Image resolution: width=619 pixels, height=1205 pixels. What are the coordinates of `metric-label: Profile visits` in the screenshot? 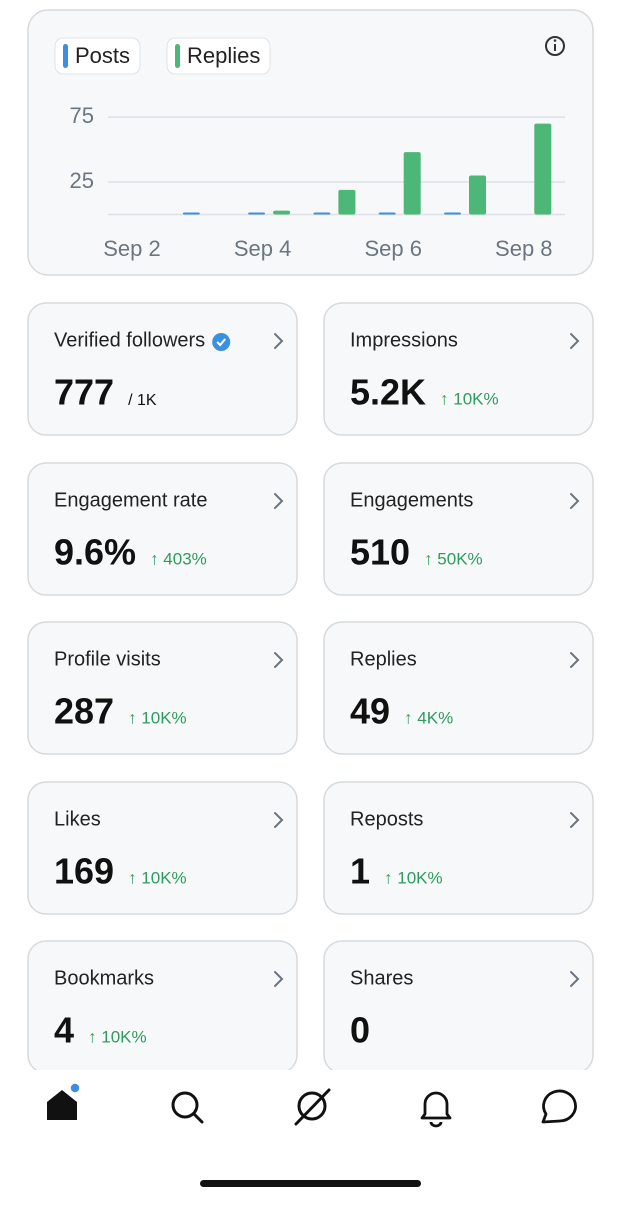 It's located at (107, 659).